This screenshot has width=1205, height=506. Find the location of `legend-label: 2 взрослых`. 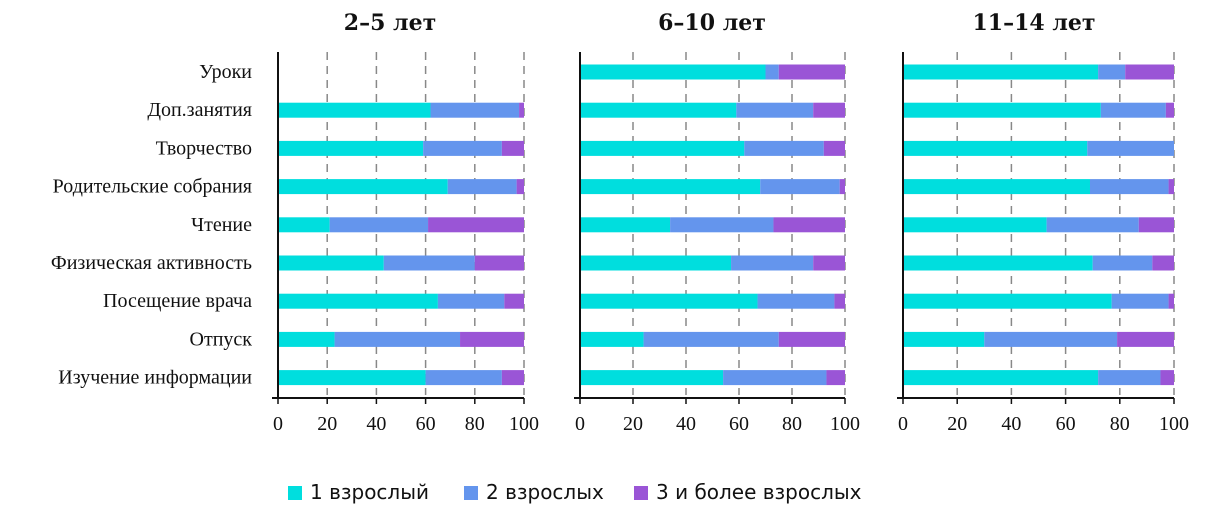

legend-label: 2 взрослых is located at coordinates (545, 492).